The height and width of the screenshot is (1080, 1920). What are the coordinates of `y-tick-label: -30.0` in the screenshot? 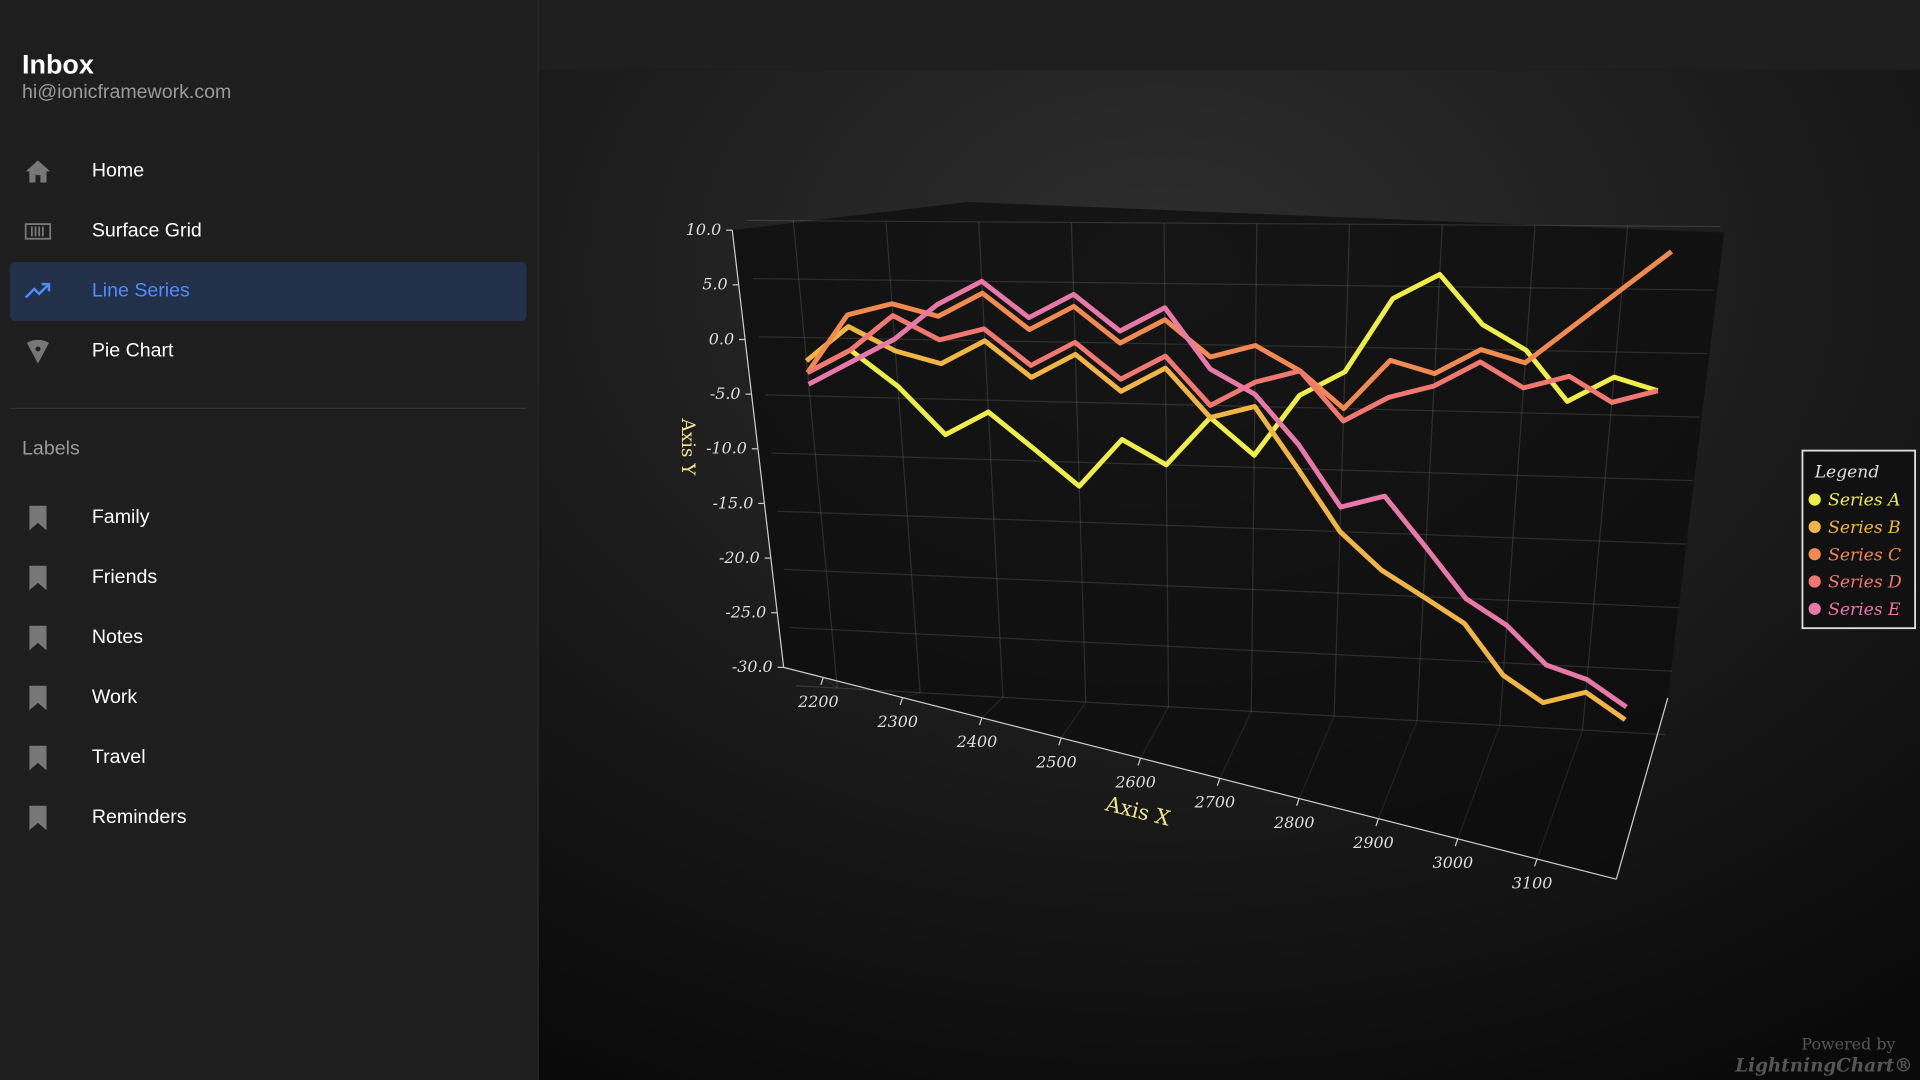 It's located at (752, 666).